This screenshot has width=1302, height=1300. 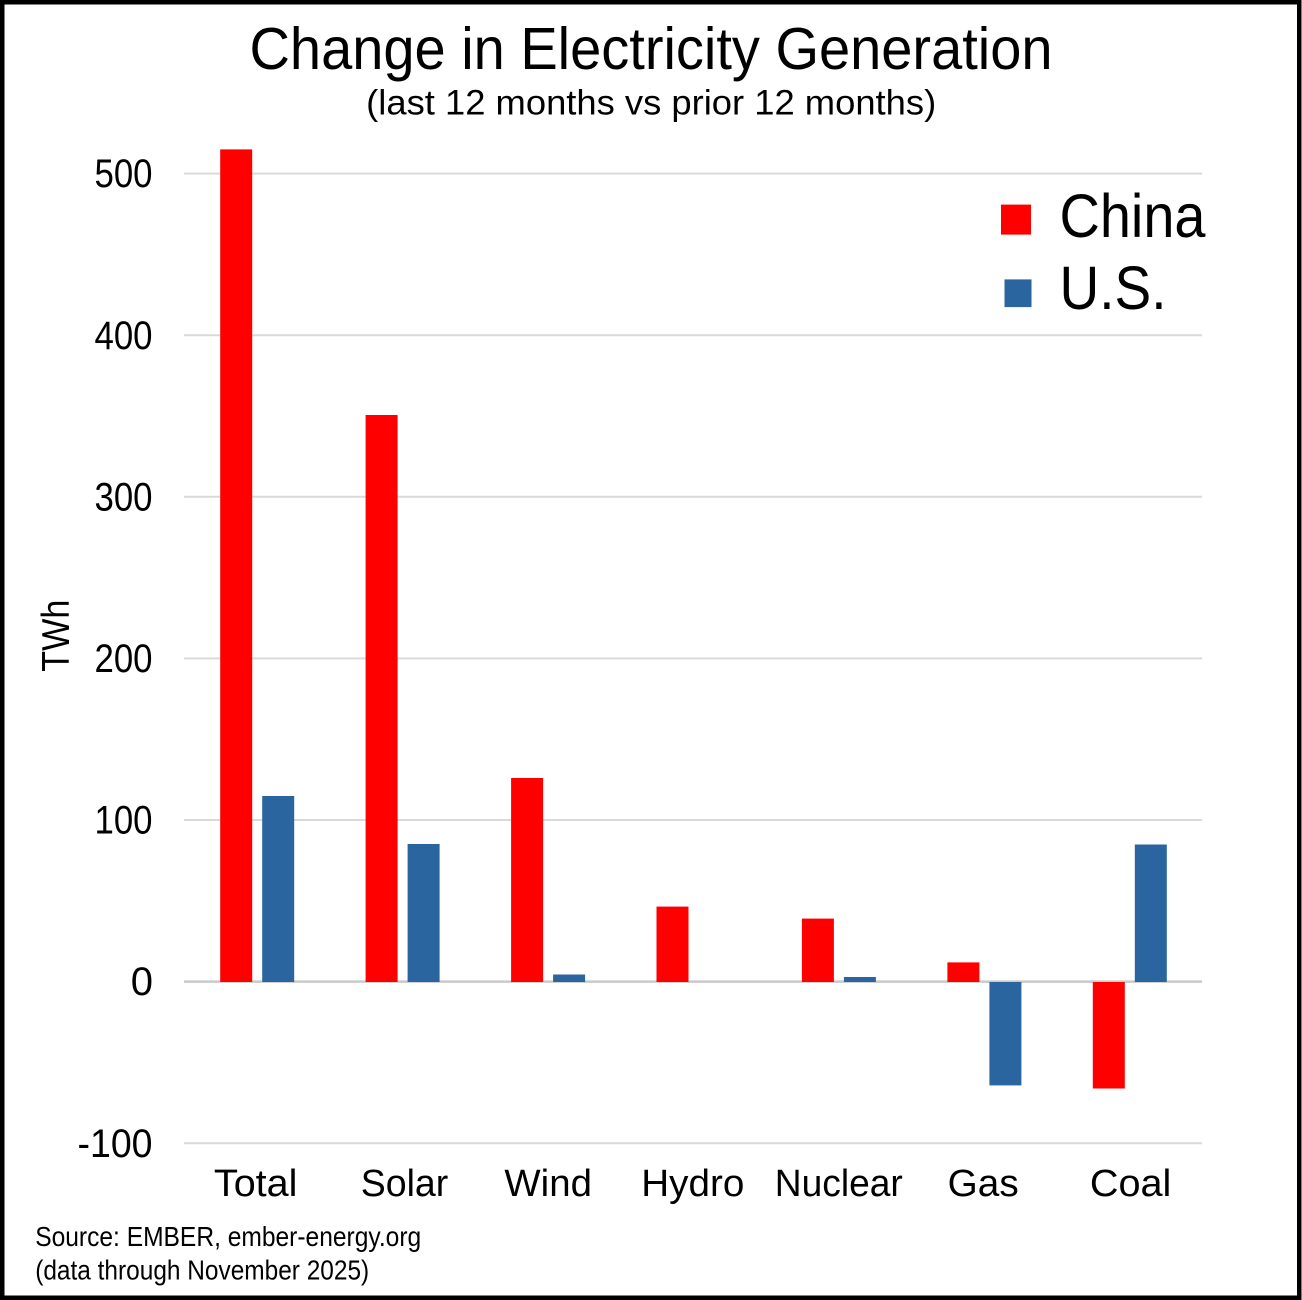 What do you see at coordinates (124, 336) in the screenshot?
I see `svg-text: 400` at bounding box center [124, 336].